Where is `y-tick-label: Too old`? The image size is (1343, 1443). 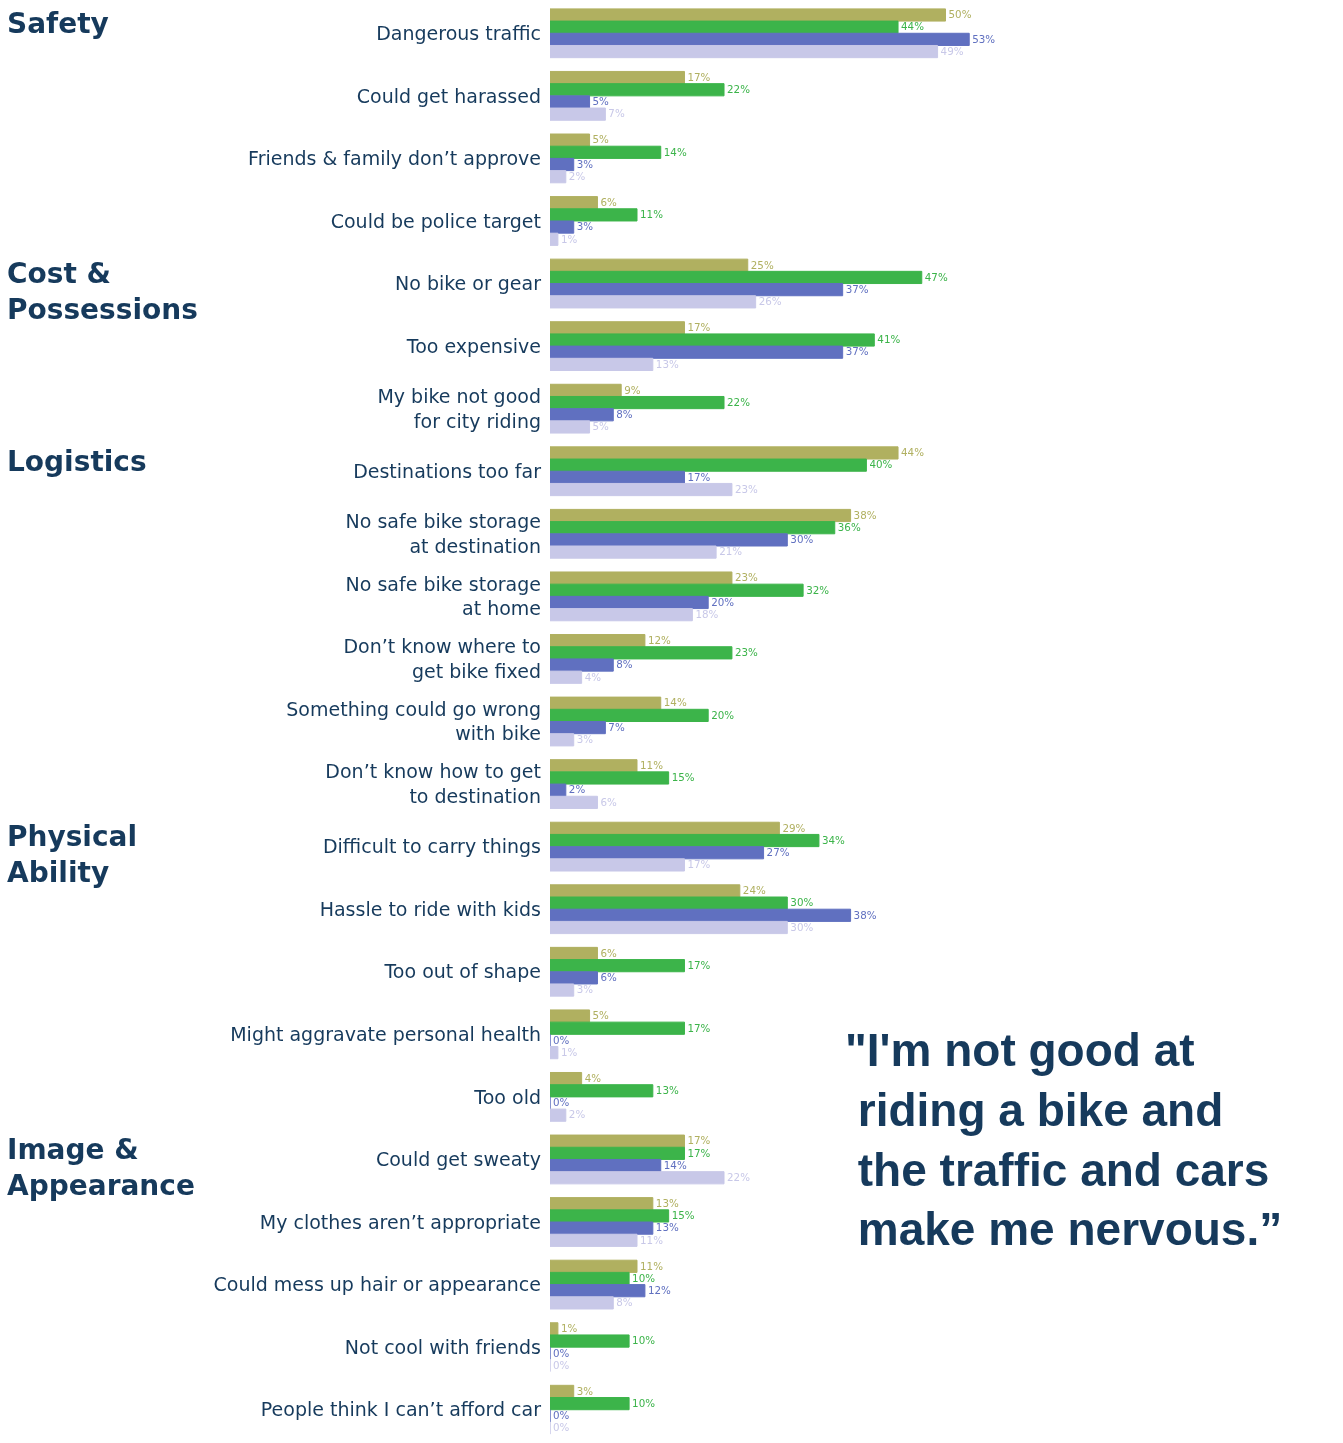
y-tick-label: Too old is located at coordinates (507, 1096).